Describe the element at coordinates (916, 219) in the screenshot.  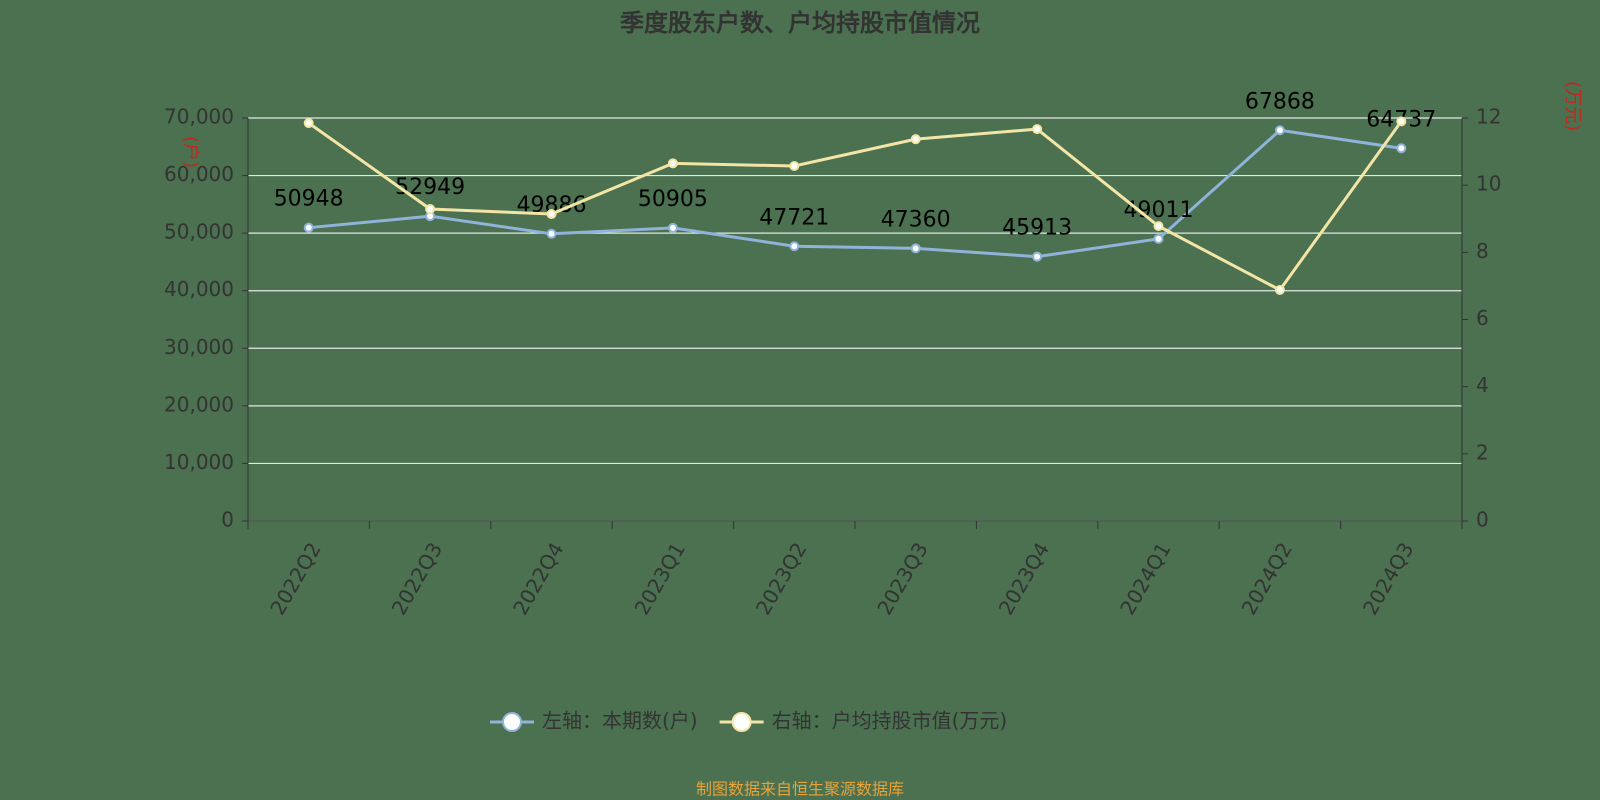
I see `data-label: 47360` at that location.